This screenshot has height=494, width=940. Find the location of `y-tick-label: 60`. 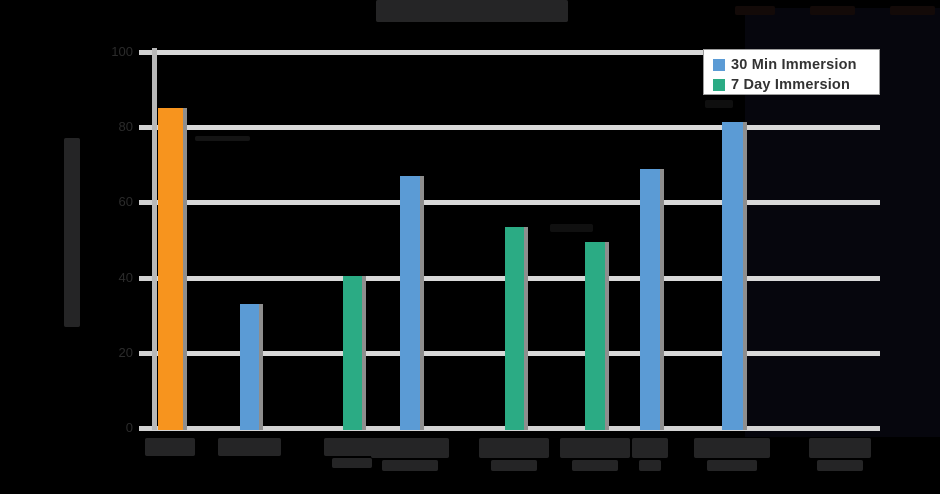

y-tick-label: 60 is located at coordinates (125, 201).